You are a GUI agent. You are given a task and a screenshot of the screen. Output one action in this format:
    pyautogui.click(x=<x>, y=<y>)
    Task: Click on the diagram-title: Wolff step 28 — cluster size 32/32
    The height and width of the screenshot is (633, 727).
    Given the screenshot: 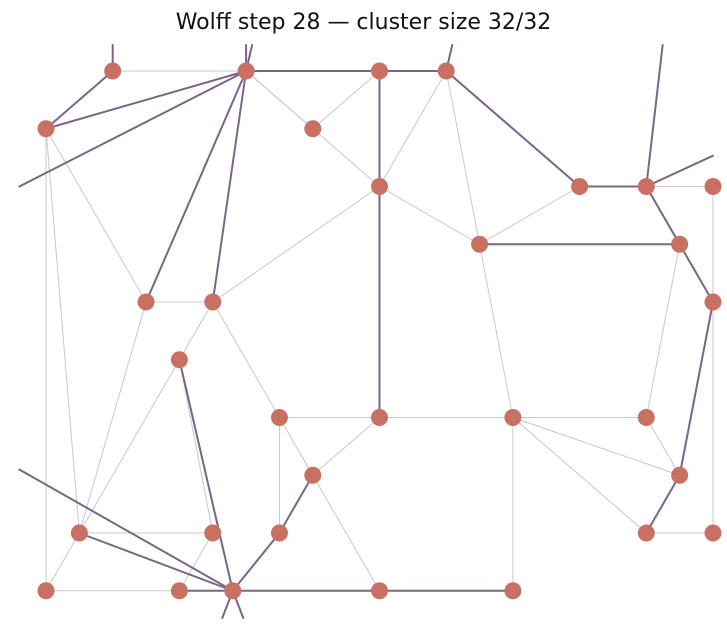 What is the action you would take?
    pyautogui.click(x=363, y=22)
    